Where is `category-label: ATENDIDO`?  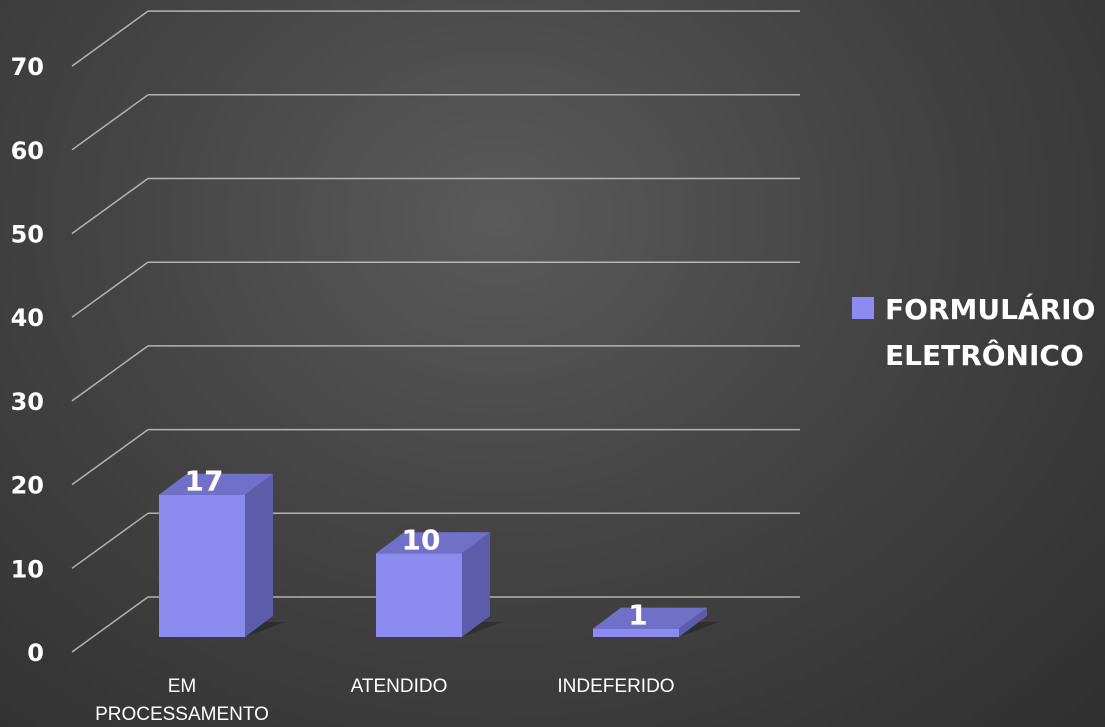 category-label: ATENDIDO is located at coordinates (399, 686).